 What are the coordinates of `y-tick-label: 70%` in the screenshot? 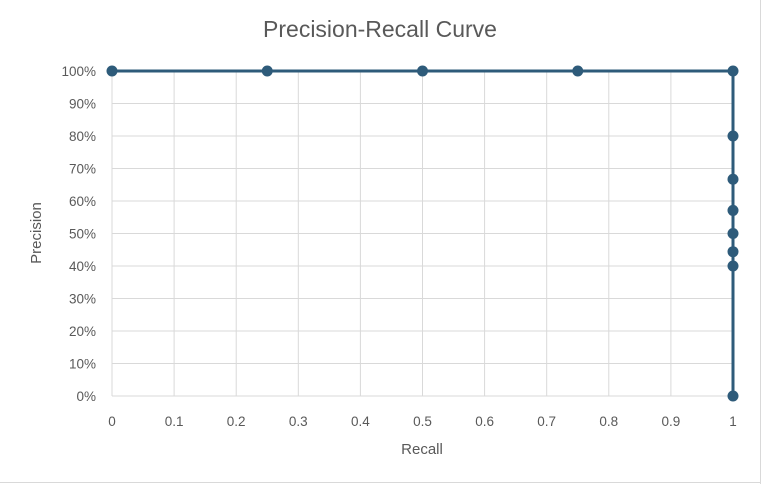 It's located at (82, 169).